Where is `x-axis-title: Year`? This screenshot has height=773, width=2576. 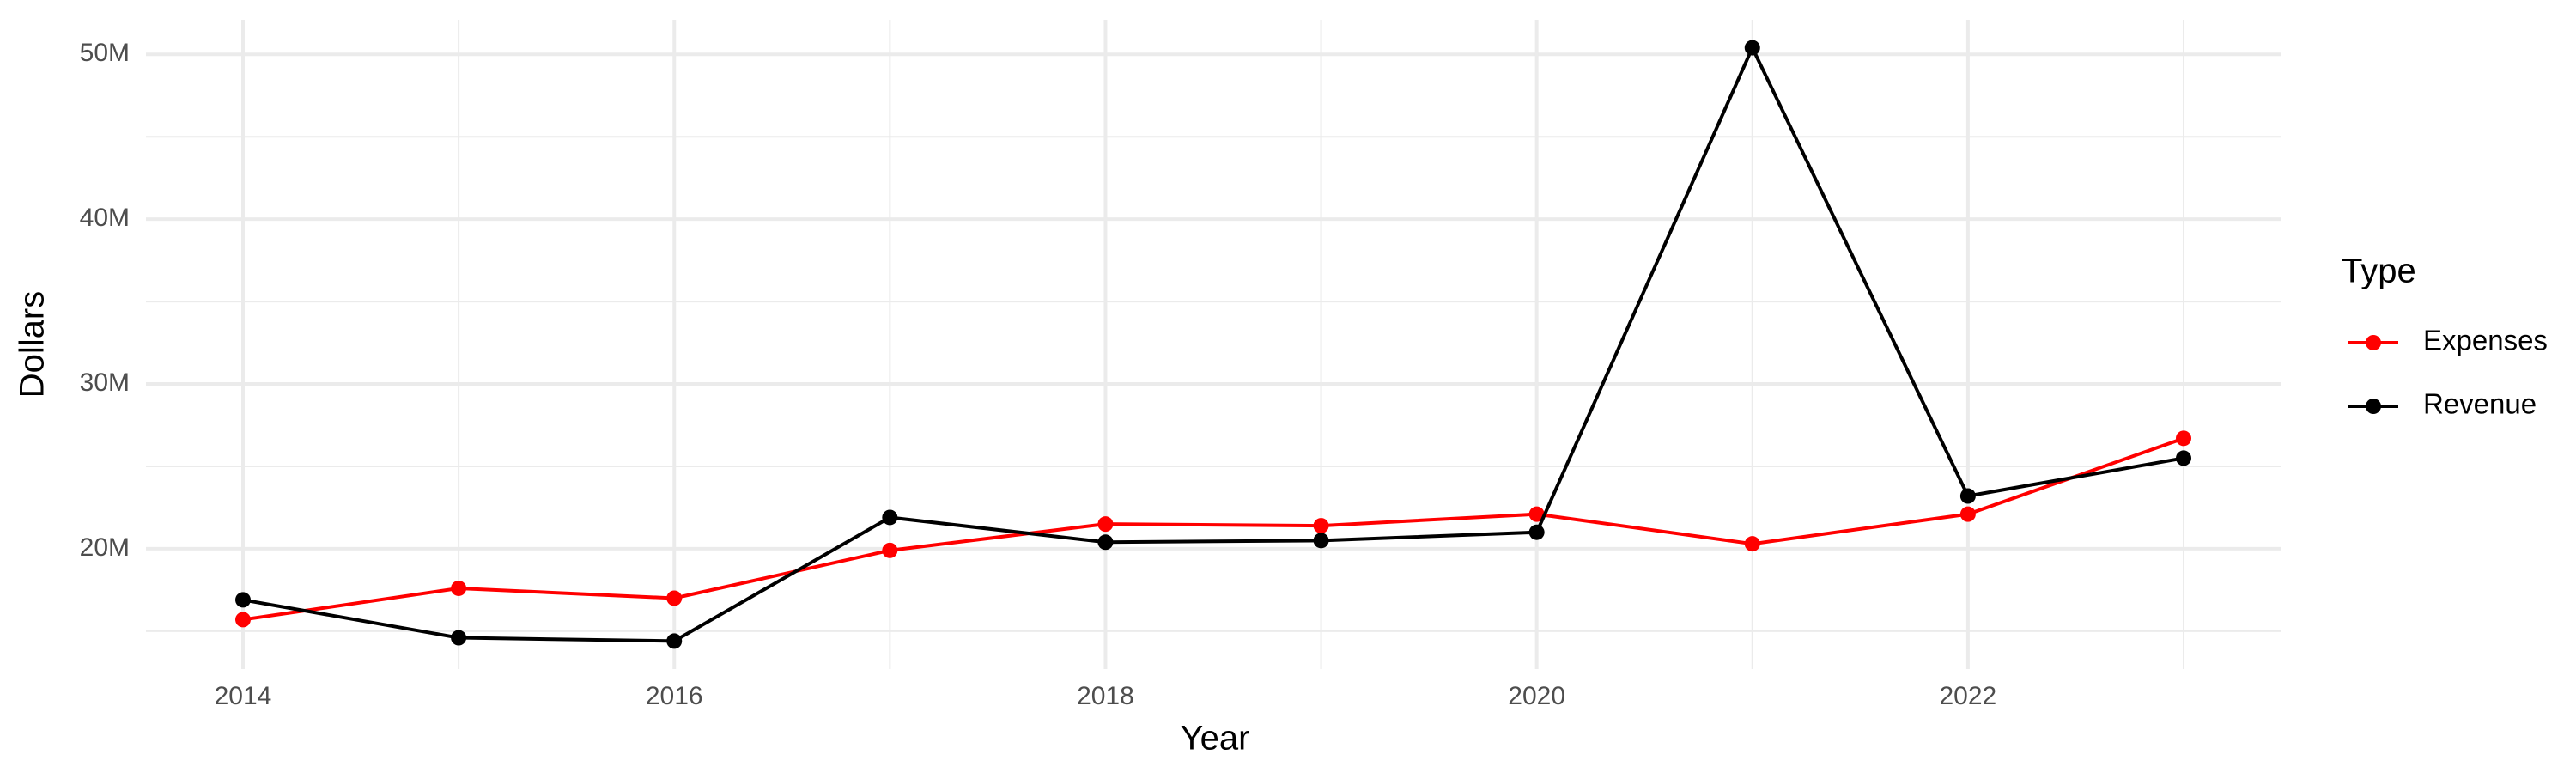
x-axis-title: Year is located at coordinates (1215, 739).